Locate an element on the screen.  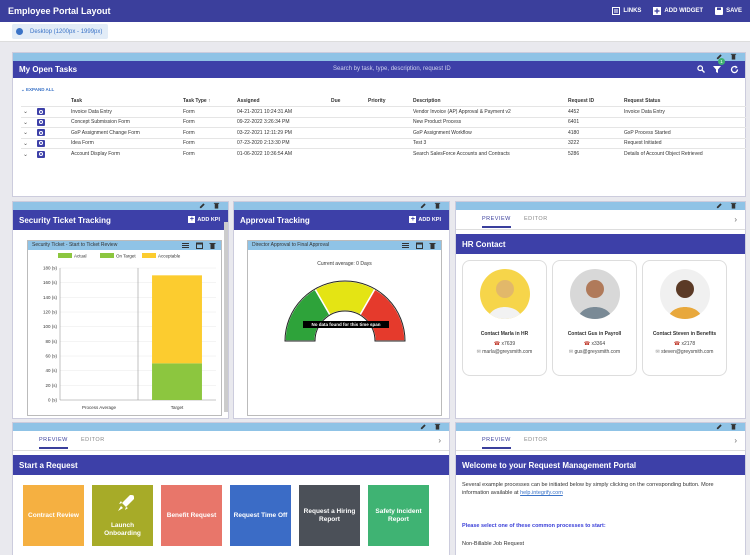
column-header: Request ID is located at coordinates (581, 101).